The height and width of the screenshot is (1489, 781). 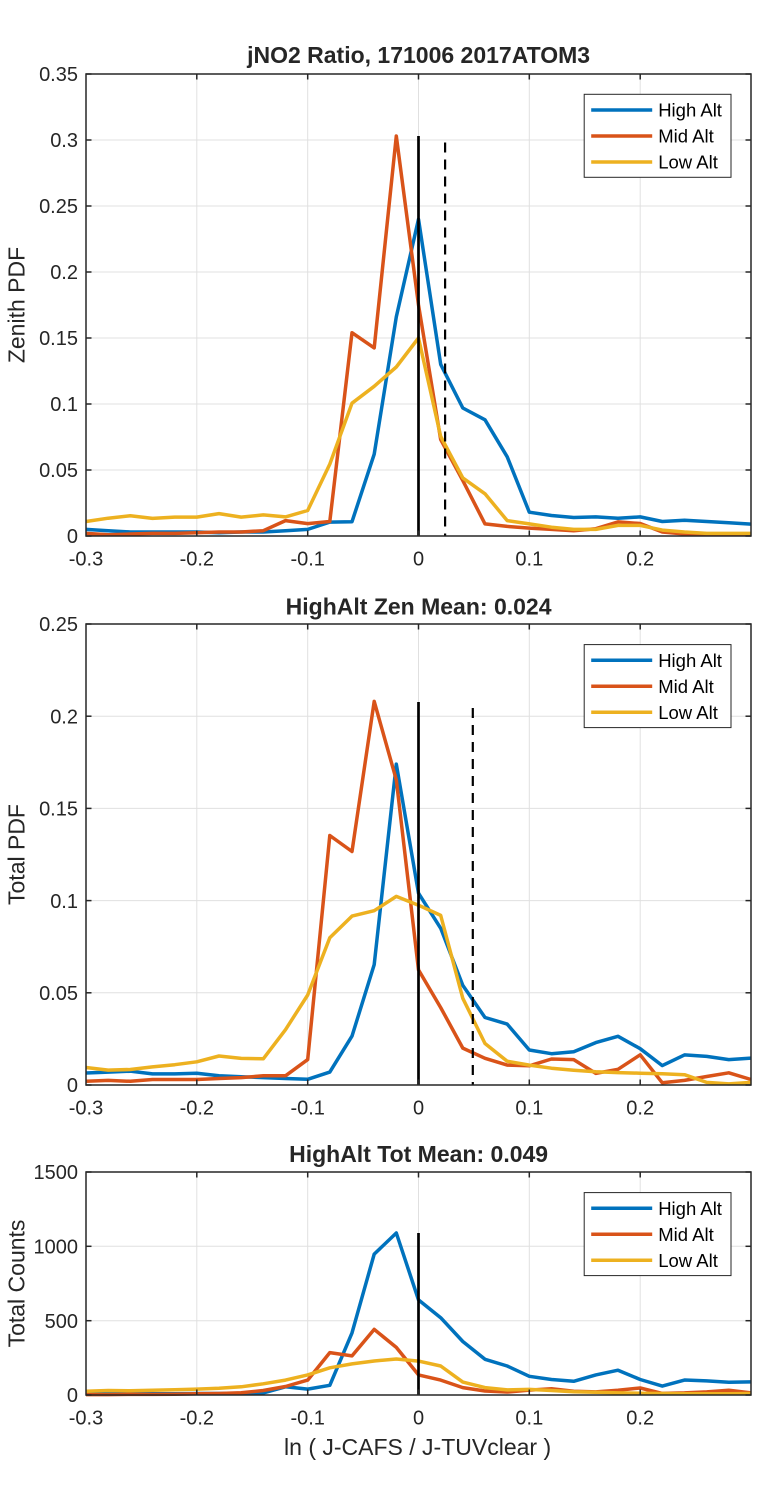 What do you see at coordinates (17, 1284) in the screenshot?
I see `svg-text: Total Counts` at bounding box center [17, 1284].